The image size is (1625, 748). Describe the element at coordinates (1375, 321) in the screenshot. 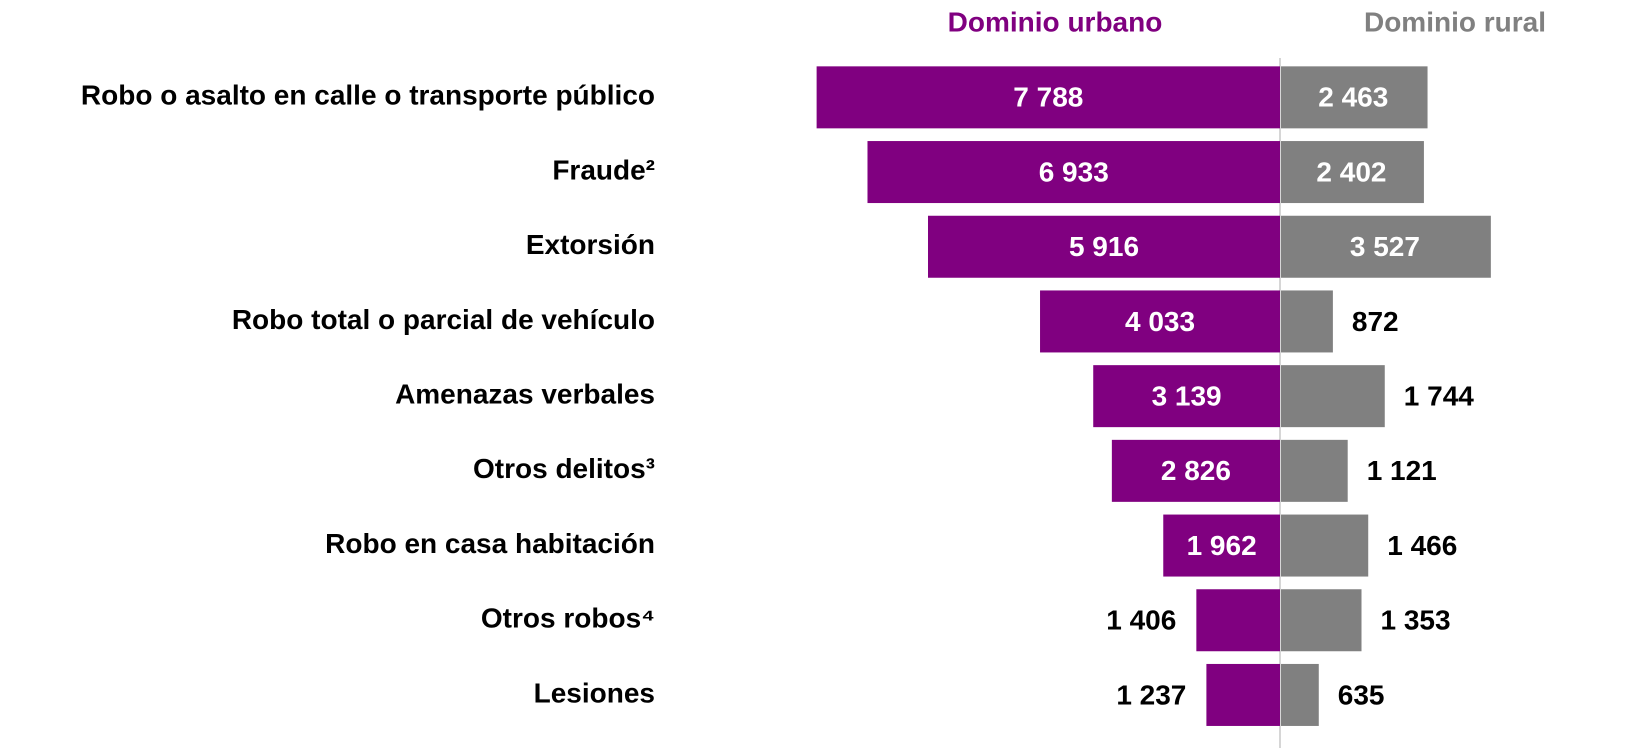

I see `value-label: 872` at that location.